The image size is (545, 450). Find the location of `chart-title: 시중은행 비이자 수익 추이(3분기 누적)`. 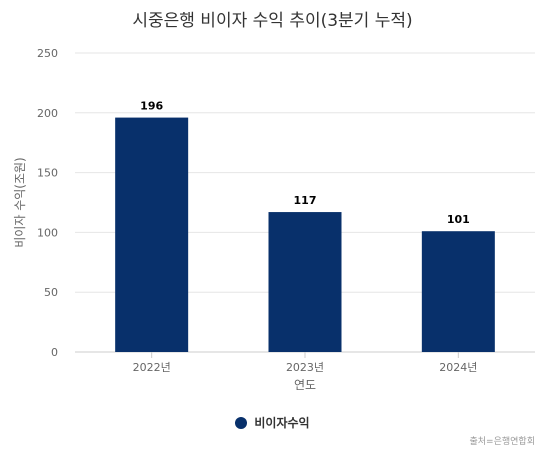

chart-title: 시중은행 비이자 수익 추이(3분기 누적) is located at coordinates (272, 21).